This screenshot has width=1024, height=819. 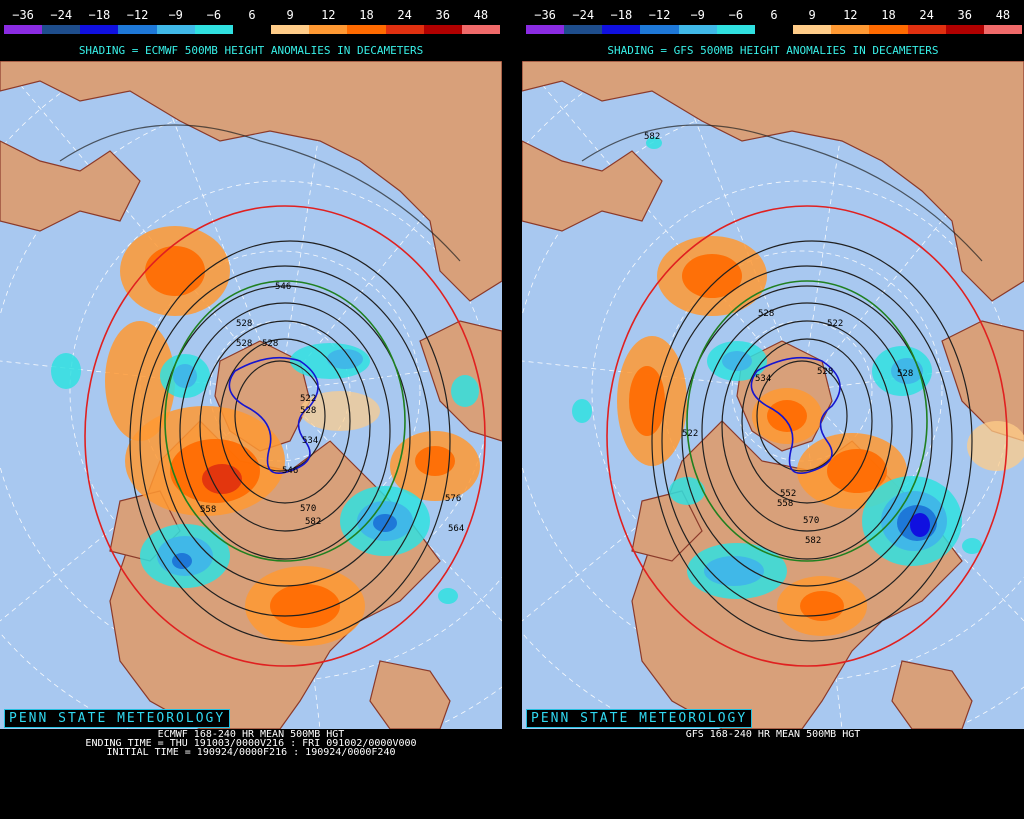 I want to click on scale-label: −18, so click(x=621, y=15).